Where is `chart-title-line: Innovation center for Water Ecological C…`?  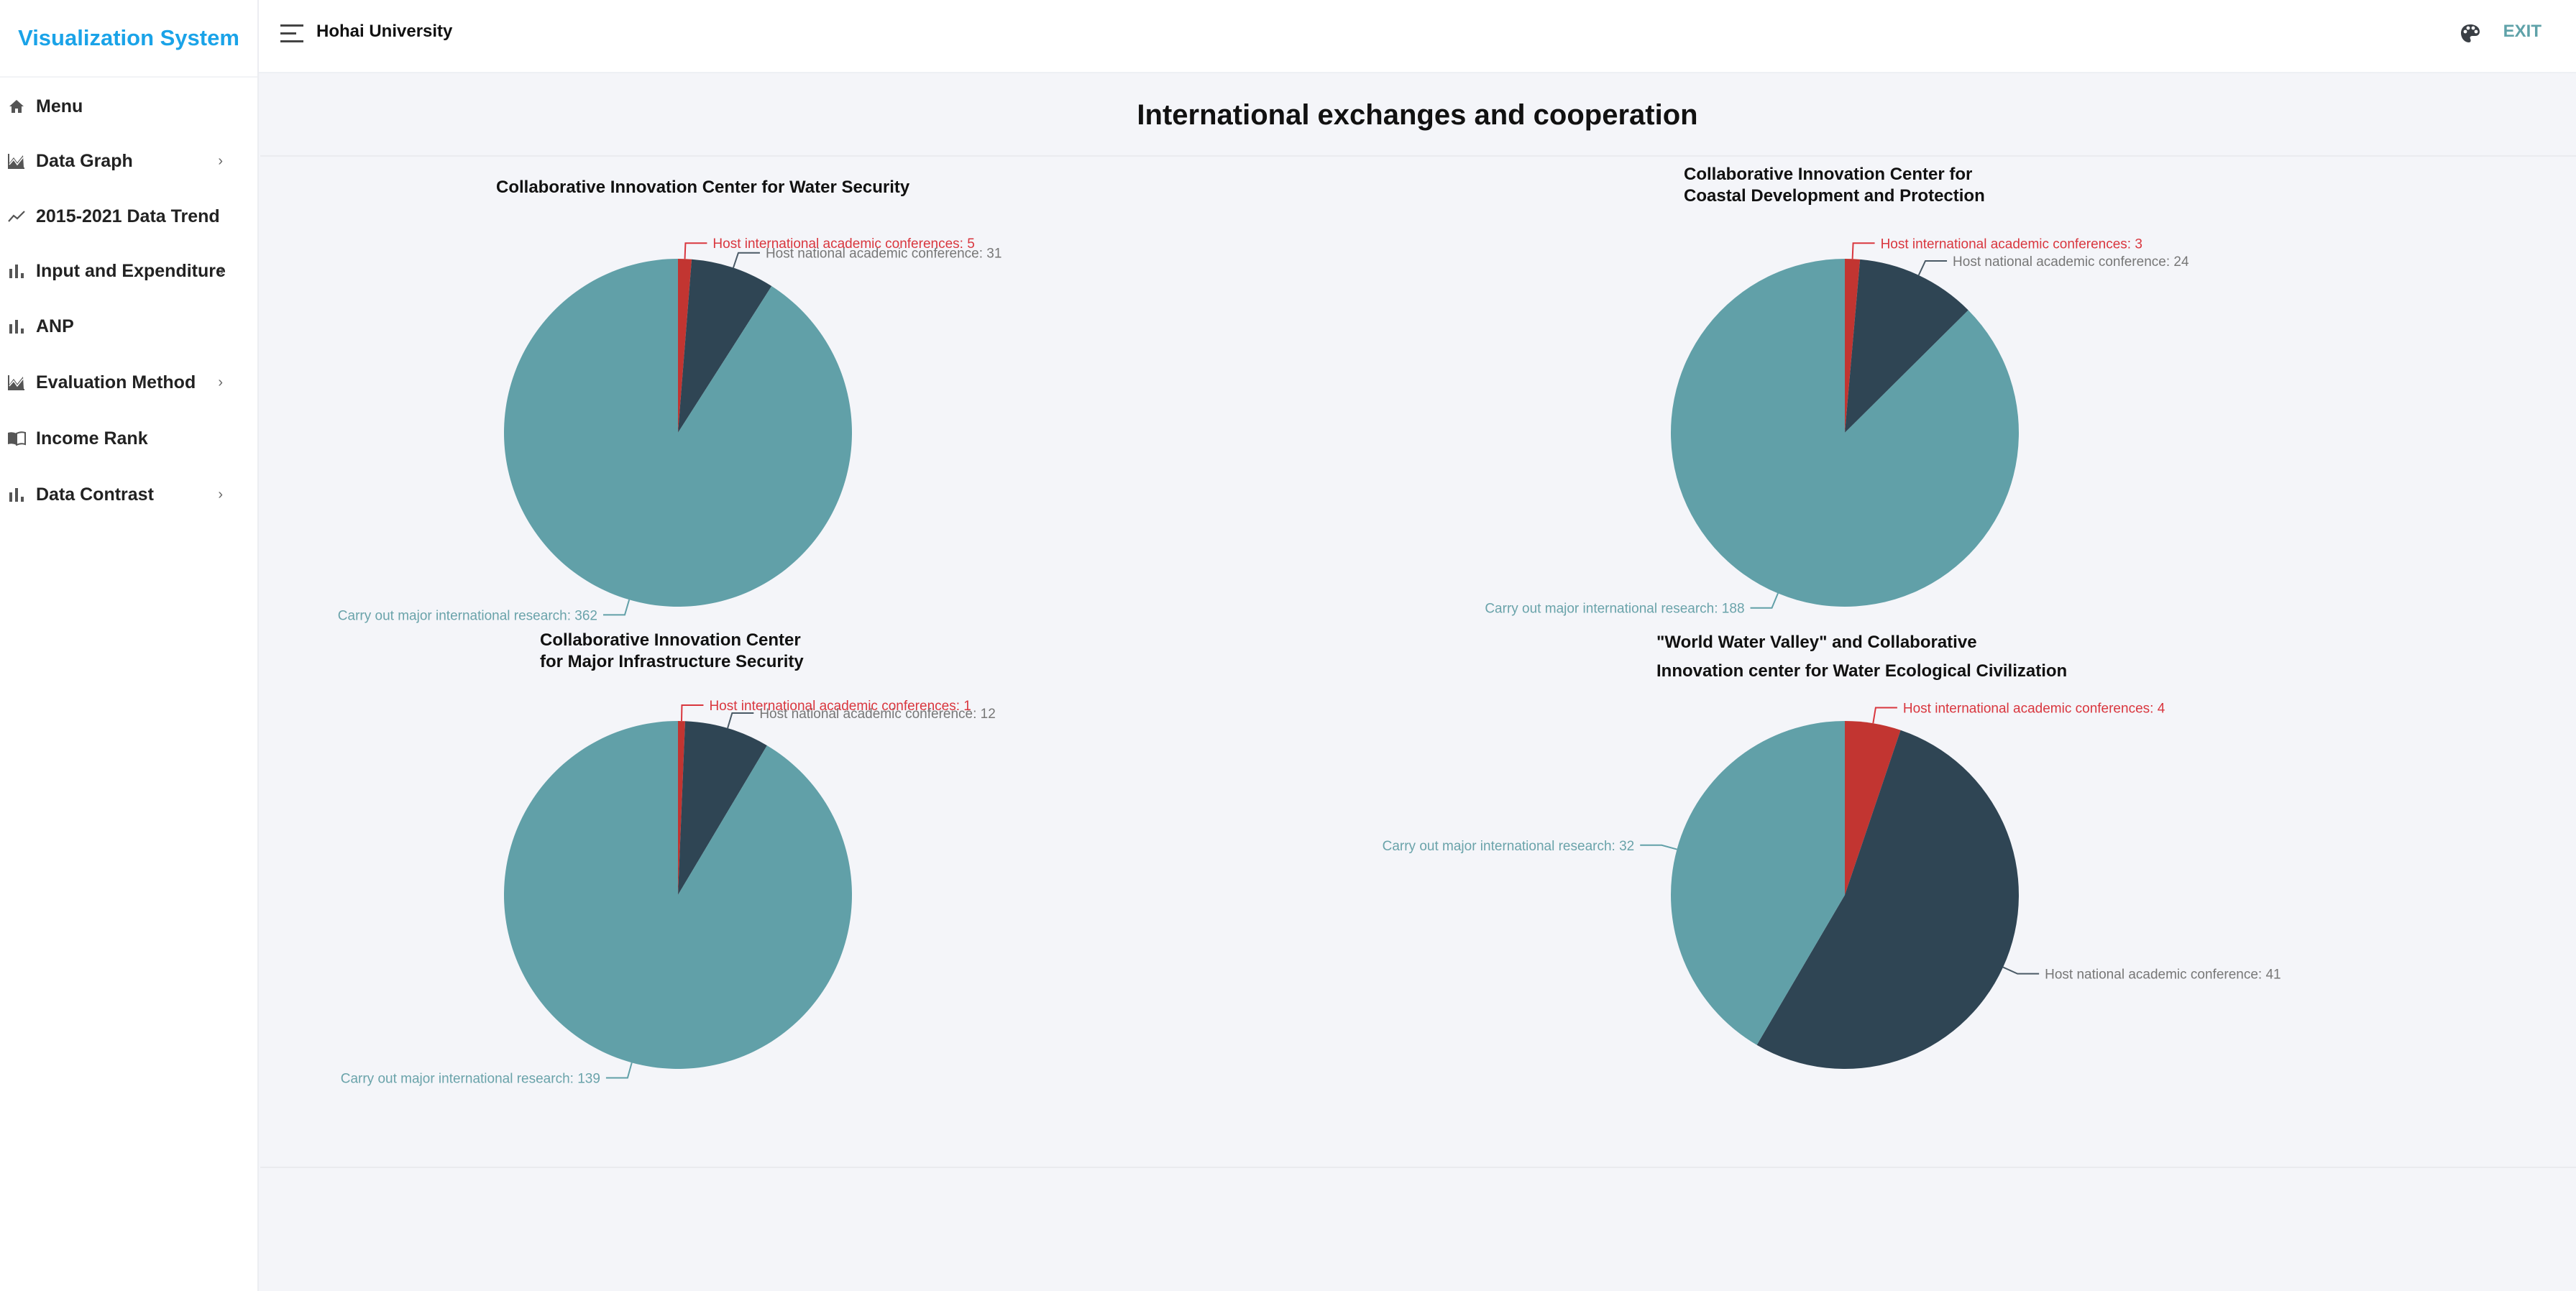
chart-title-line: Innovation center for Water Ecological C… is located at coordinates (1862, 671).